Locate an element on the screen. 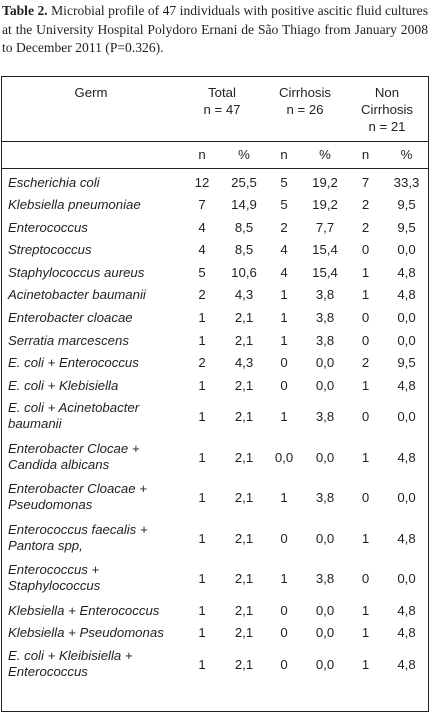 This screenshot has width=430, height=713. table-row: Serratia marcescens 1 2,1 1 3,8 0 0,0 is located at coordinates (215, 341).